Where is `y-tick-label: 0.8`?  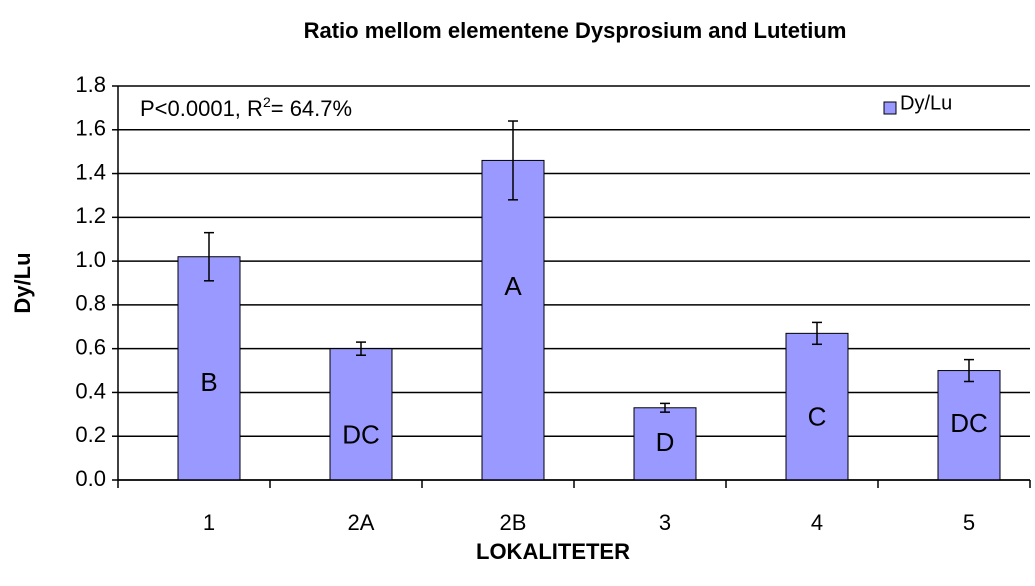 y-tick-label: 0.8 is located at coordinates (90, 303).